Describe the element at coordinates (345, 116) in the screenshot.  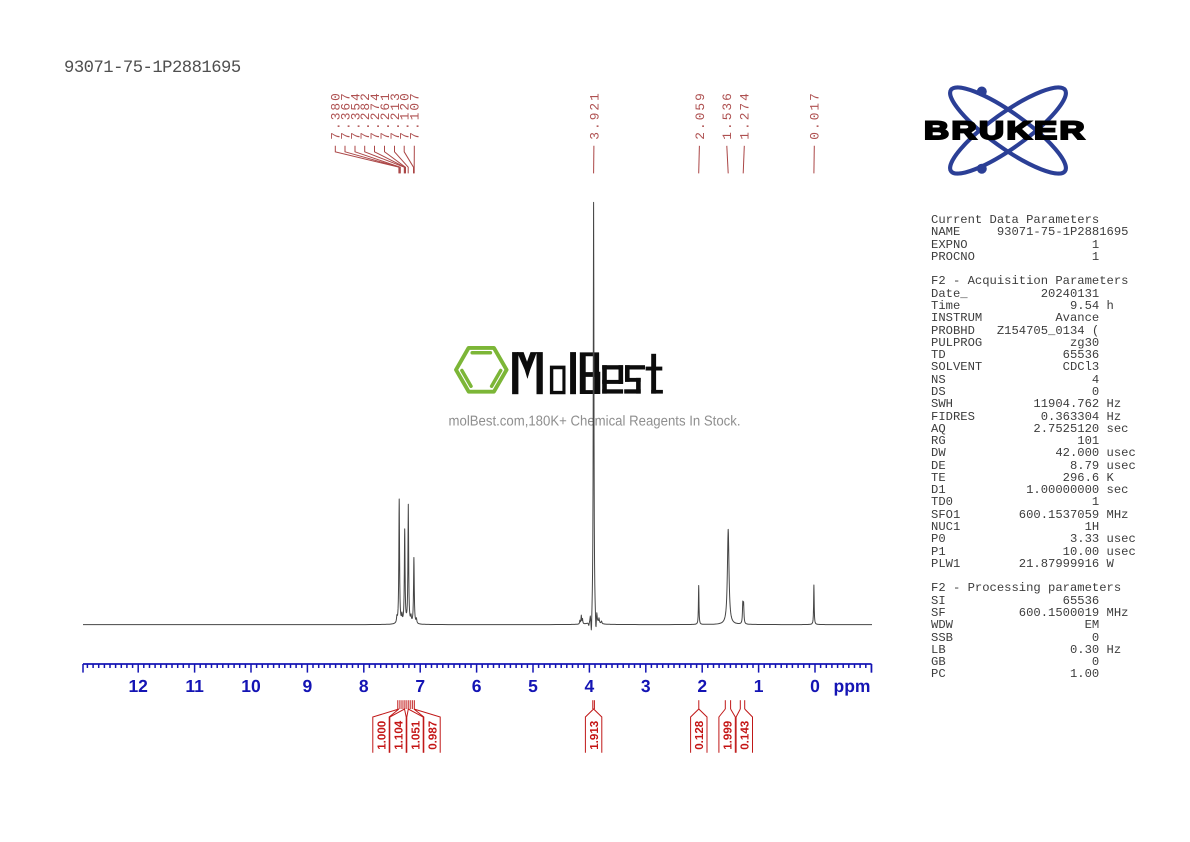
I see `svg-text: 7.367` at that location.